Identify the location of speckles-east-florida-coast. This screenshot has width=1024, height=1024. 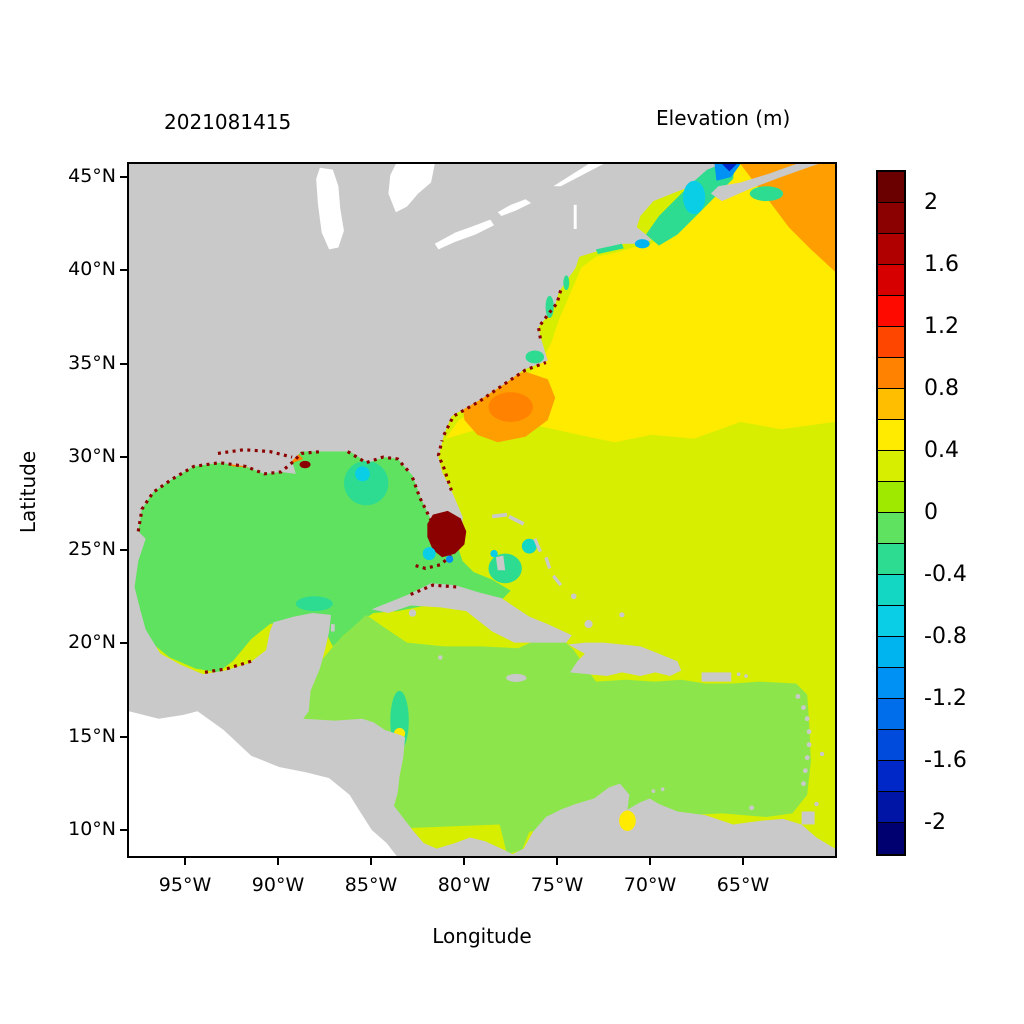
(444, 466).